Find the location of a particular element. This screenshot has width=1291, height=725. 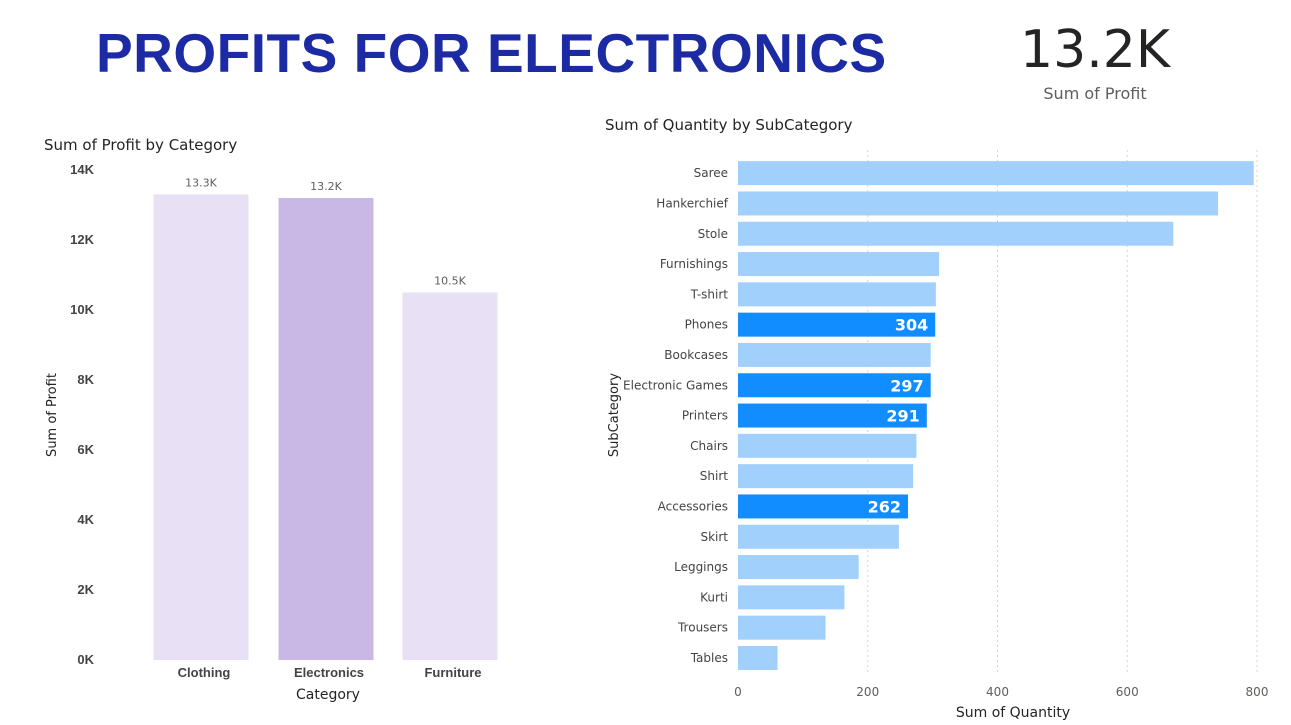

x-tick-label: 200 is located at coordinates (867, 692).